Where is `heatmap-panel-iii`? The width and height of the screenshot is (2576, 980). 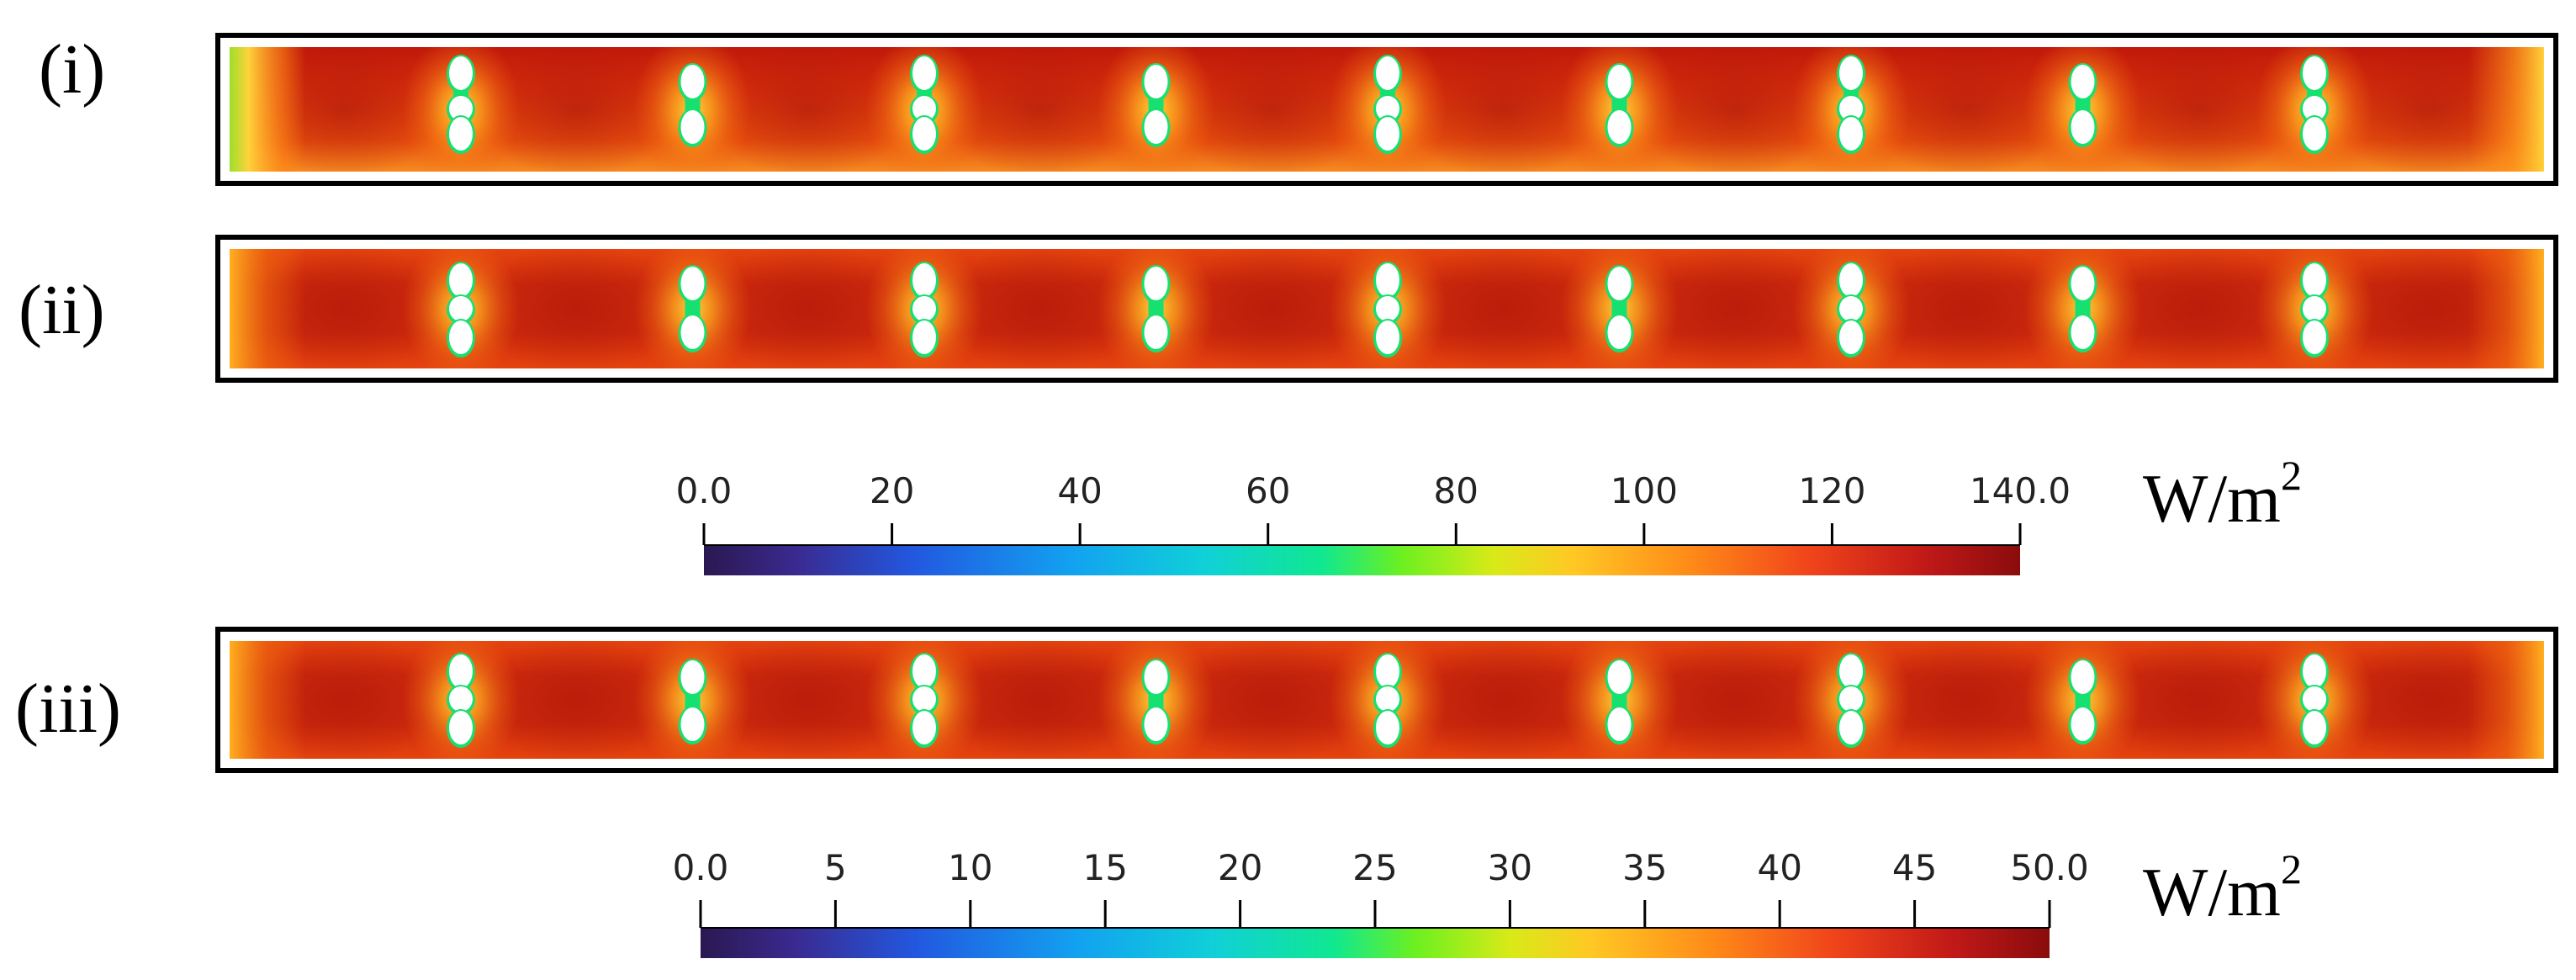 heatmap-panel-iii is located at coordinates (1386, 700).